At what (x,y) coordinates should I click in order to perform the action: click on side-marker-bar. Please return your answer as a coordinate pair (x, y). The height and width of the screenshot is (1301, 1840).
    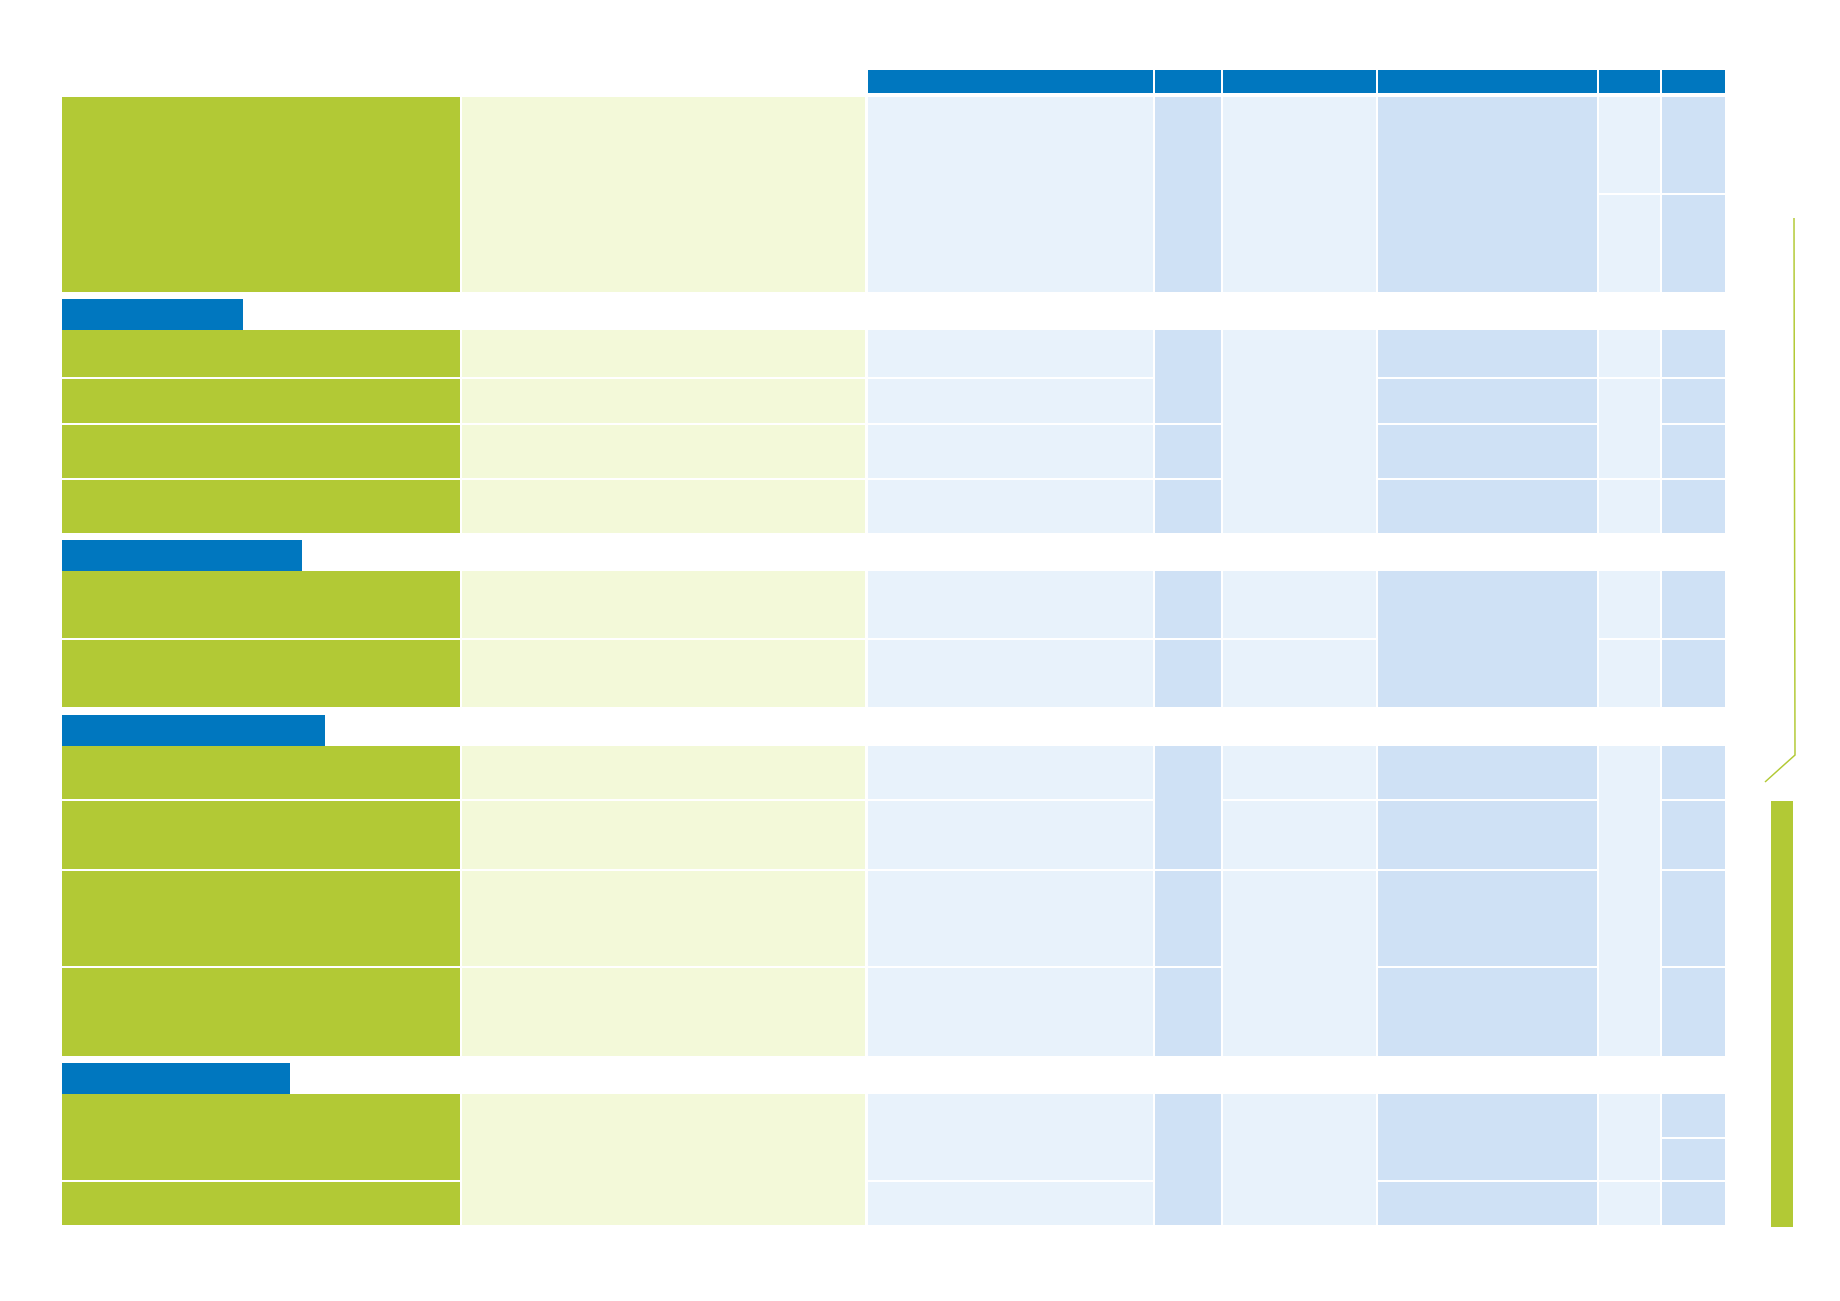
    Looking at the image, I should click on (1782, 1014).